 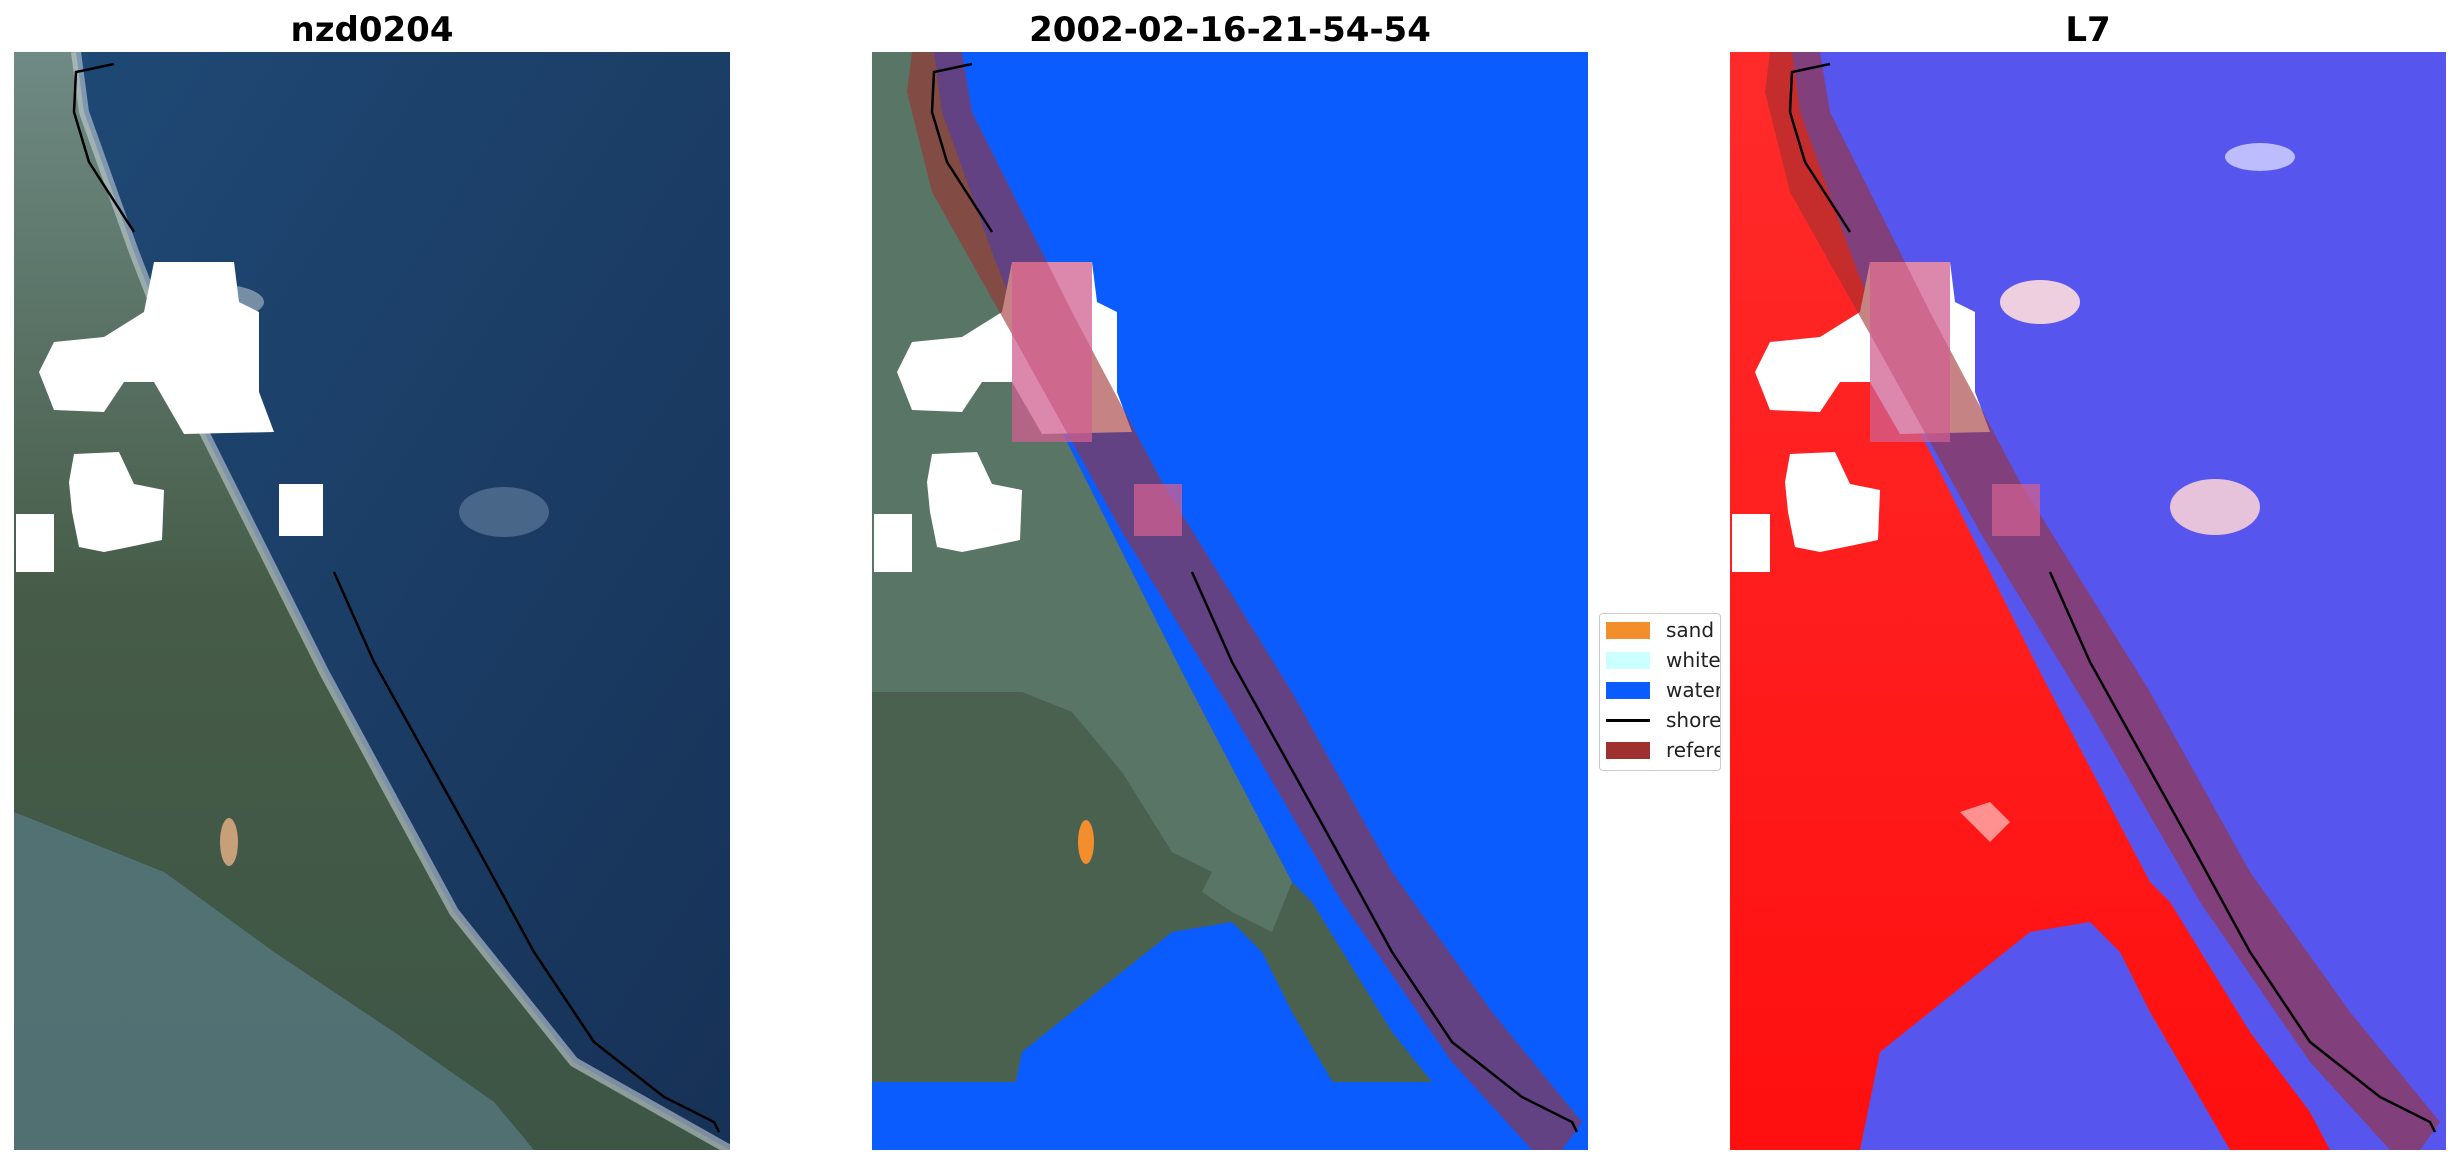 What do you see at coordinates (229, 842) in the screenshot?
I see `sand-patch` at bounding box center [229, 842].